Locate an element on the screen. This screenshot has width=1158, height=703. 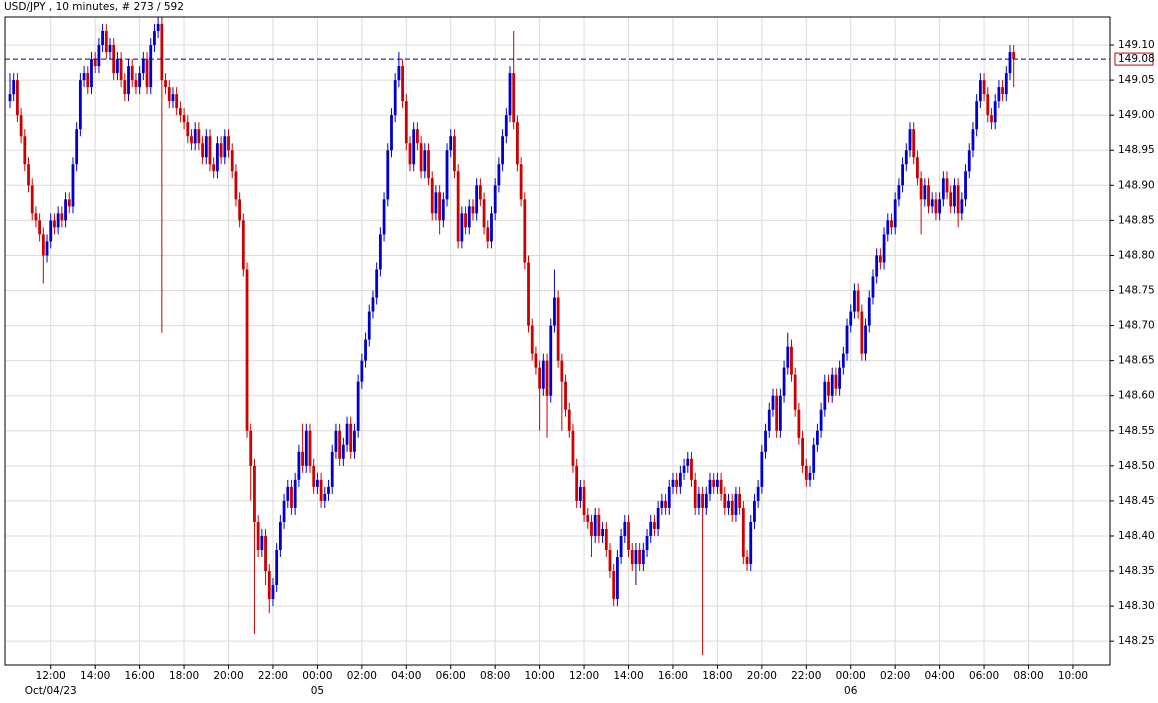
y-tick-label: 148.30 is located at coordinates (1136, 606).